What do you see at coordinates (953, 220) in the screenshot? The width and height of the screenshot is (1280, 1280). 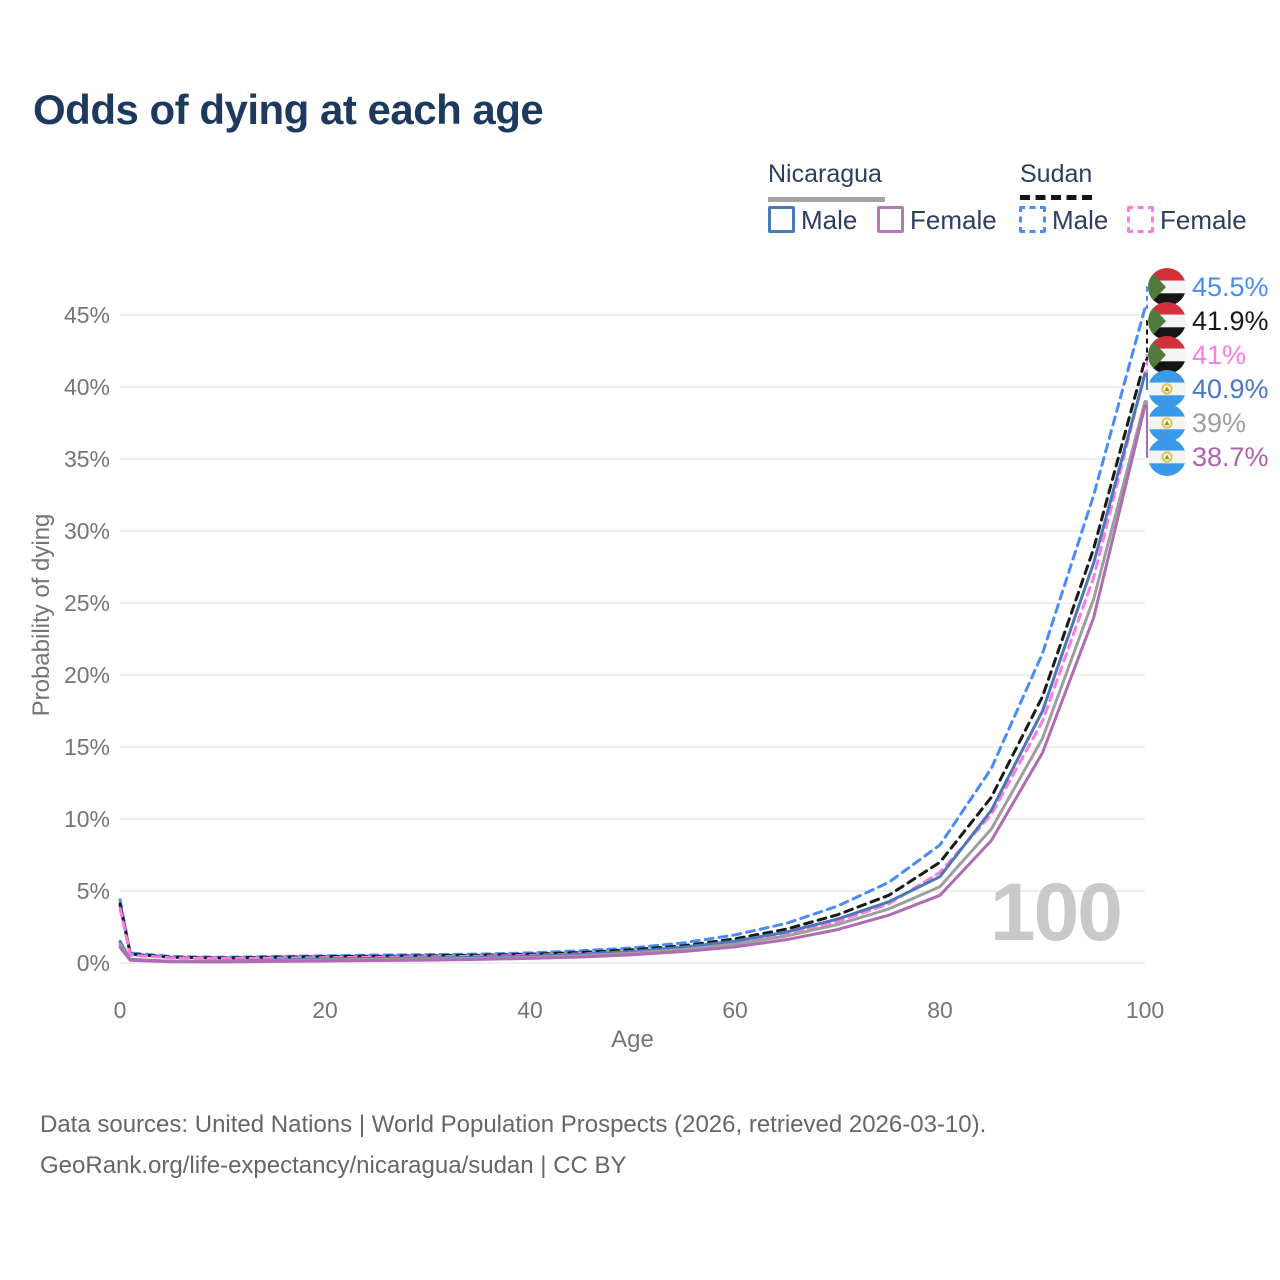 I see `legend-nicaragua-female-label: Female` at bounding box center [953, 220].